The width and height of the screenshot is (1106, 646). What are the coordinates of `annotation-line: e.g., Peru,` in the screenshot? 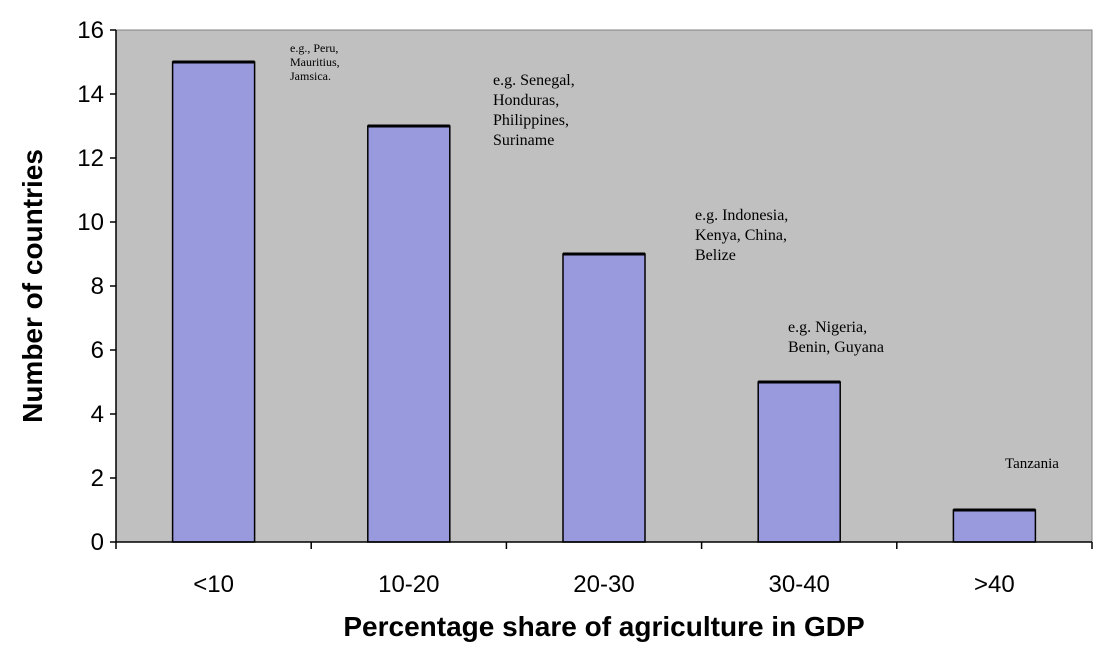 It's located at (314, 48).